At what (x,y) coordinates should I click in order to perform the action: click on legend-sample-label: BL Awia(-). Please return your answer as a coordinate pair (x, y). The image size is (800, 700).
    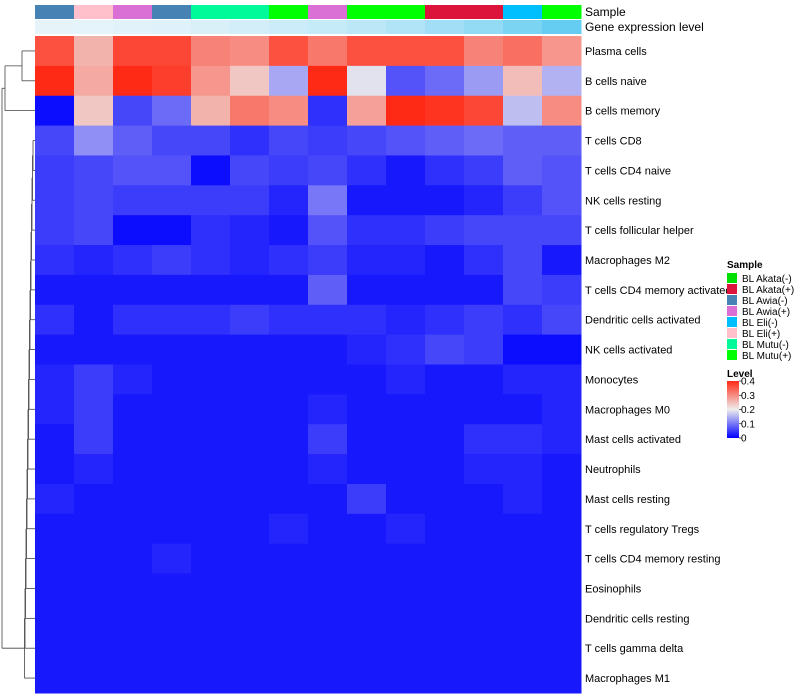
    Looking at the image, I should click on (765, 301).